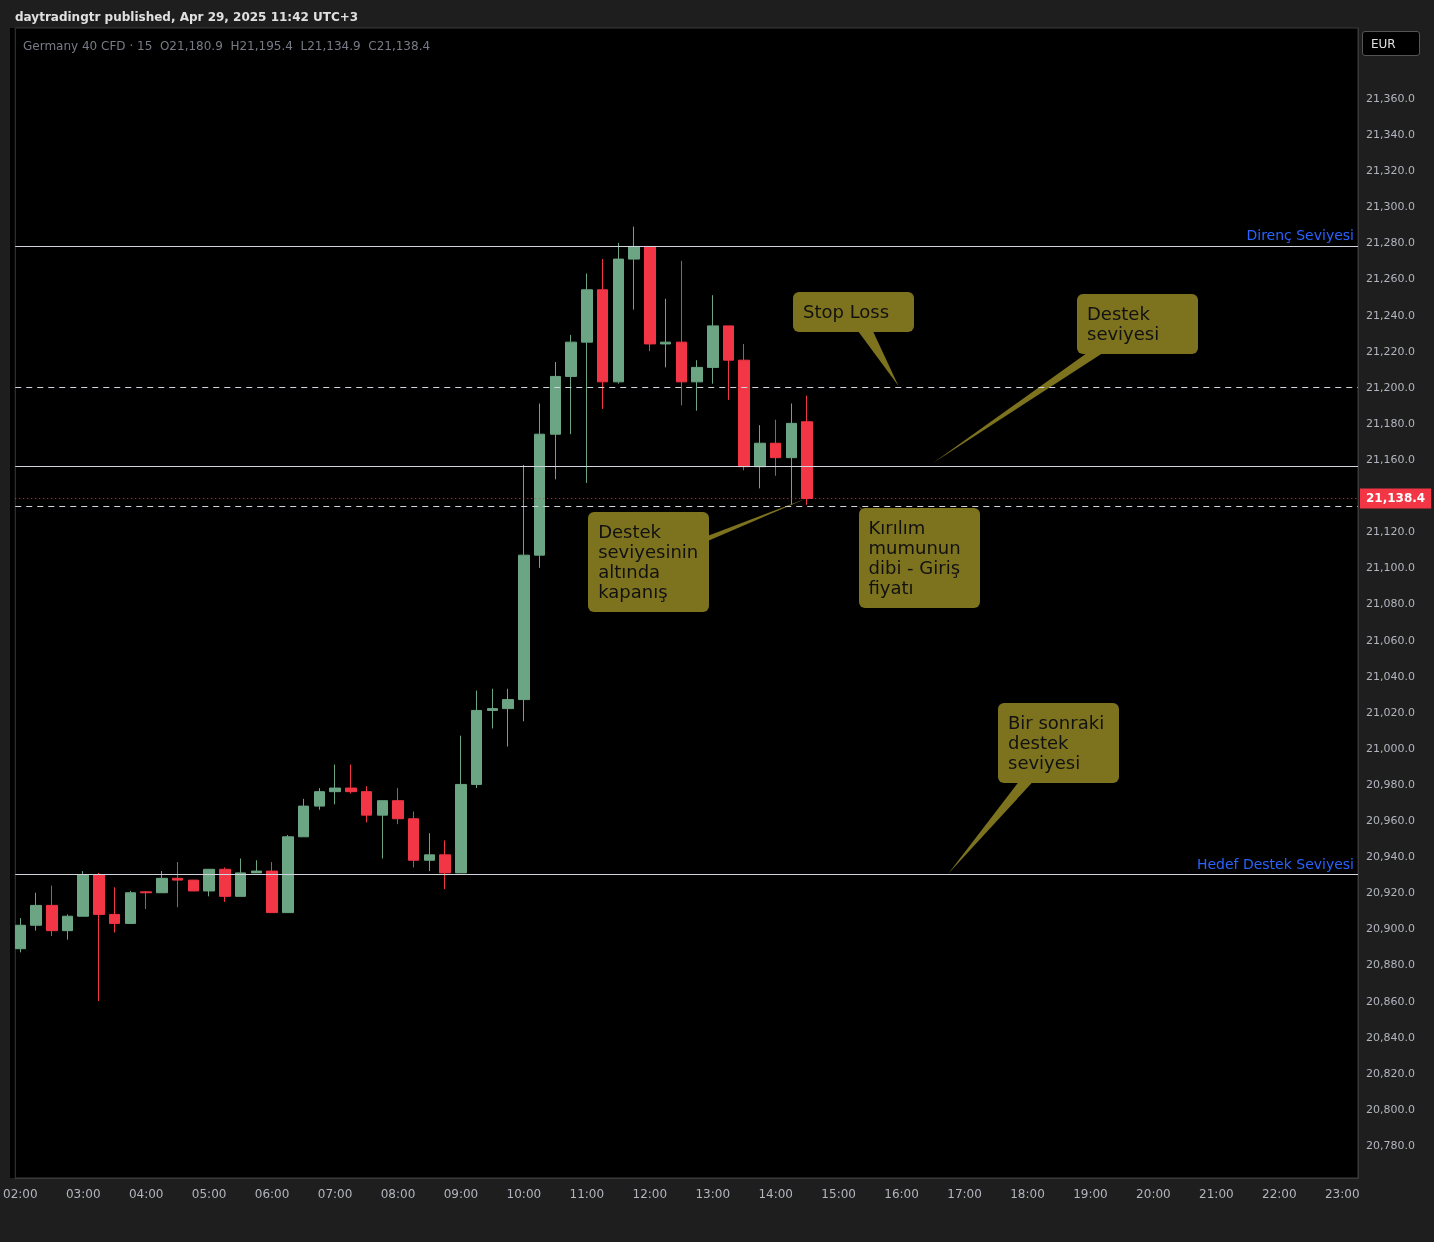 This screenshot has width=1434, height=1242. I want to click on x-tick-label: 19:00, so click(1090, 1194).